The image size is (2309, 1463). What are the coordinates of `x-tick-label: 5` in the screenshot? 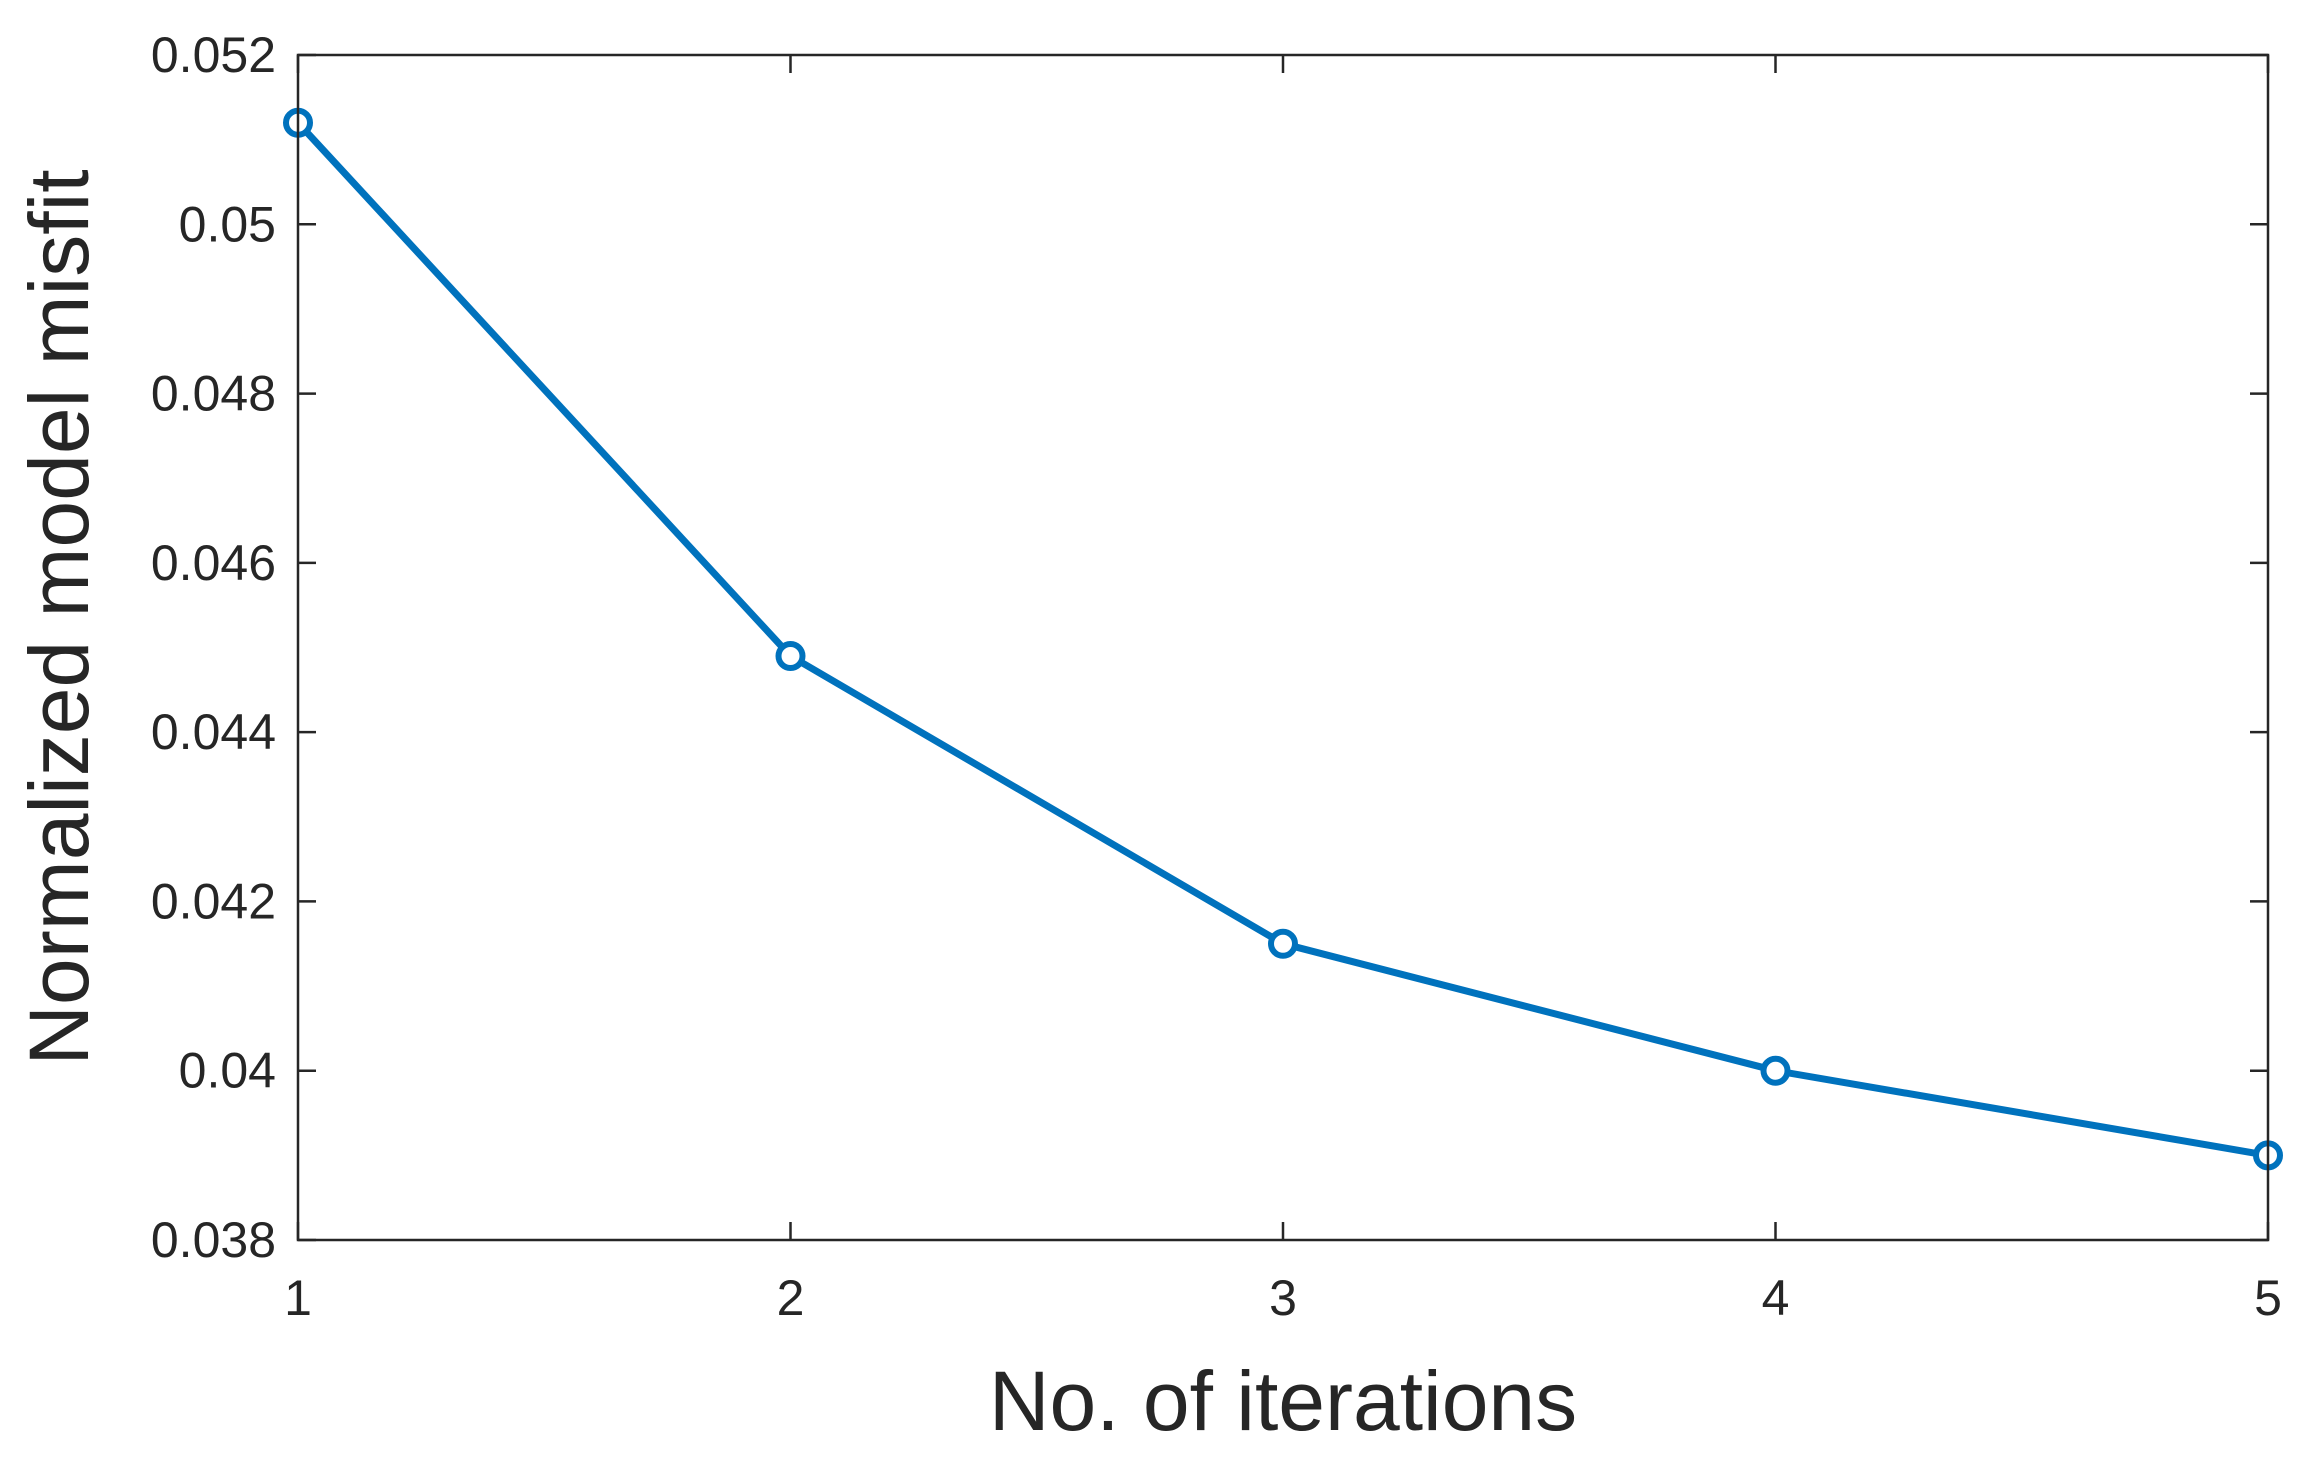 It's located at (2268, 1298).